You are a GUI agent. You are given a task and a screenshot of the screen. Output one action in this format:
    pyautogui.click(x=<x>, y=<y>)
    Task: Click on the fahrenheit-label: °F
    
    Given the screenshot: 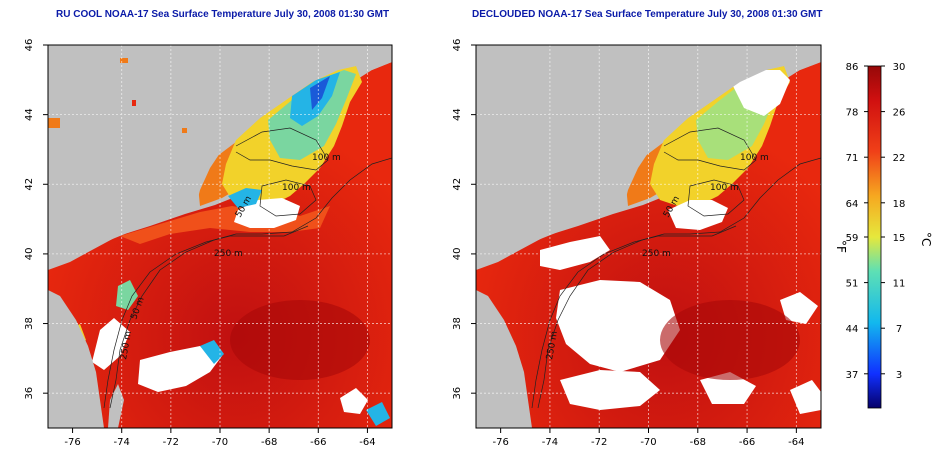 What is the action you would take?
    pyautogui.click(x=841, y=246)
    